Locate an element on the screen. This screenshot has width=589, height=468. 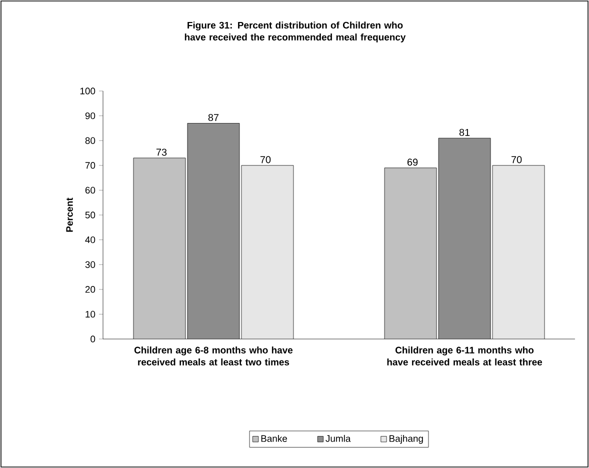
legend-label: Banke is located at coordinates (274, 438).